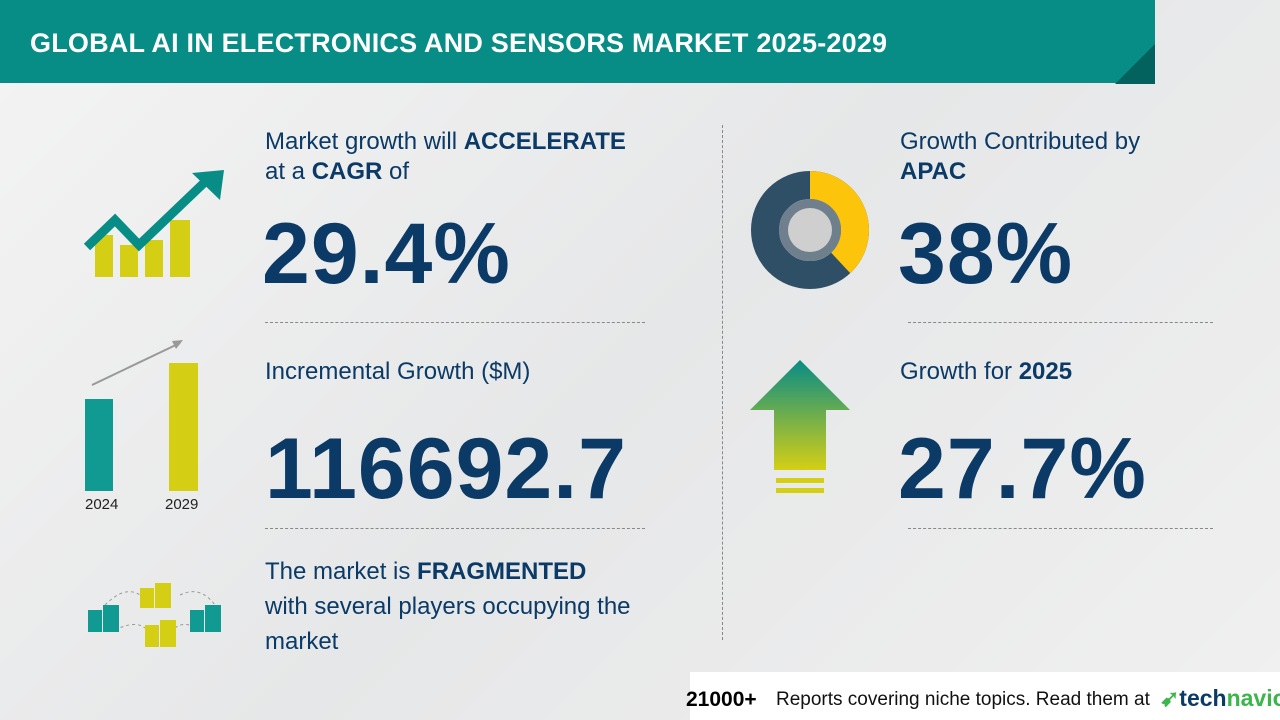 The width and height of the screenshot is (1280, 720). I want to click on incremental-value: 116692.7, so click(446, 469).